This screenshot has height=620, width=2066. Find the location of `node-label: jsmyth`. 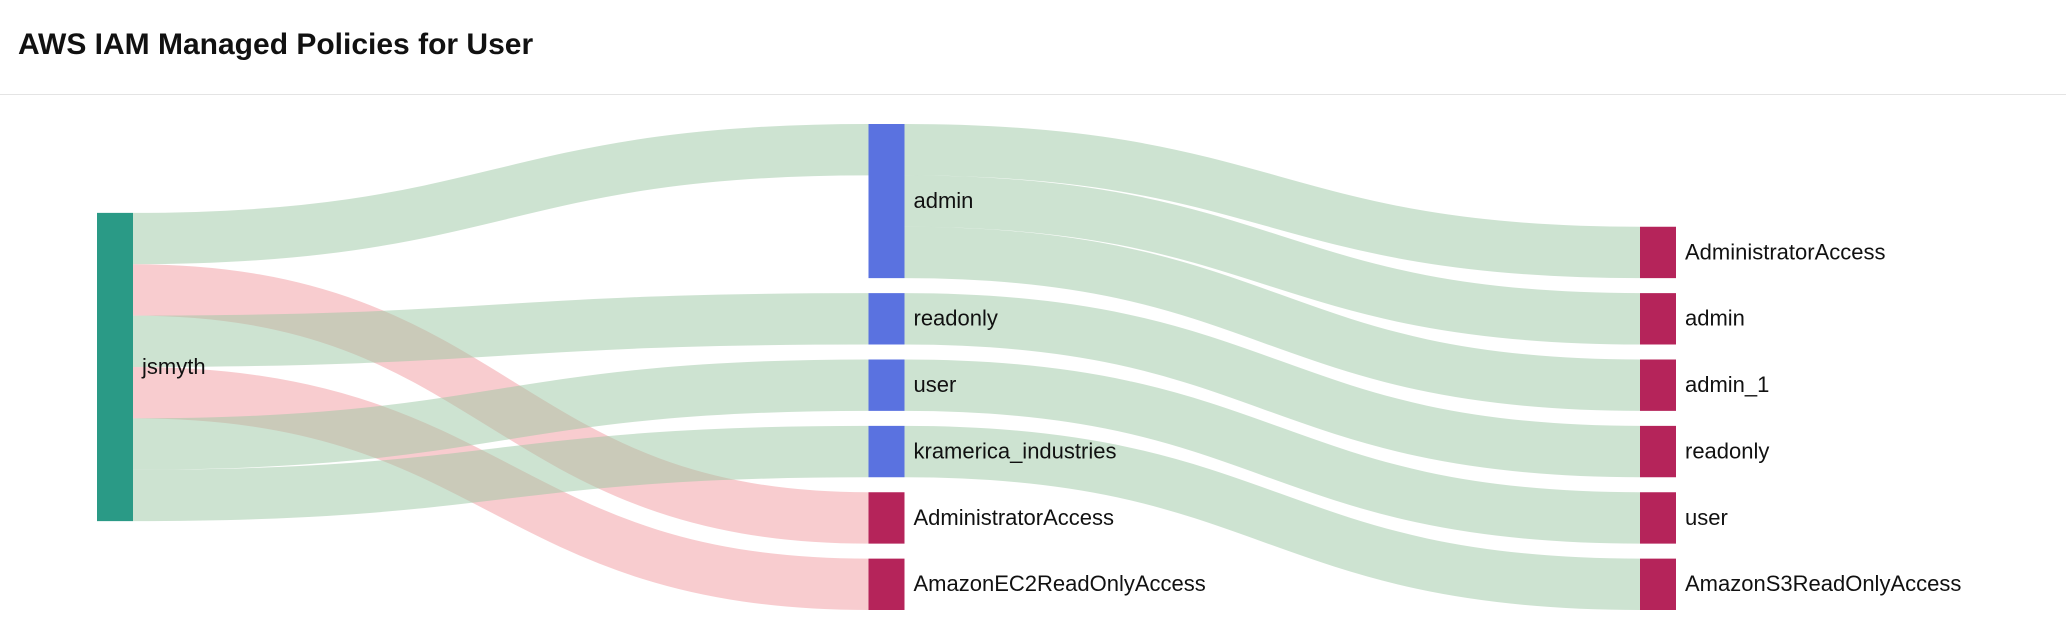

node-label: jsmyth is located at coordinates (173, 366).